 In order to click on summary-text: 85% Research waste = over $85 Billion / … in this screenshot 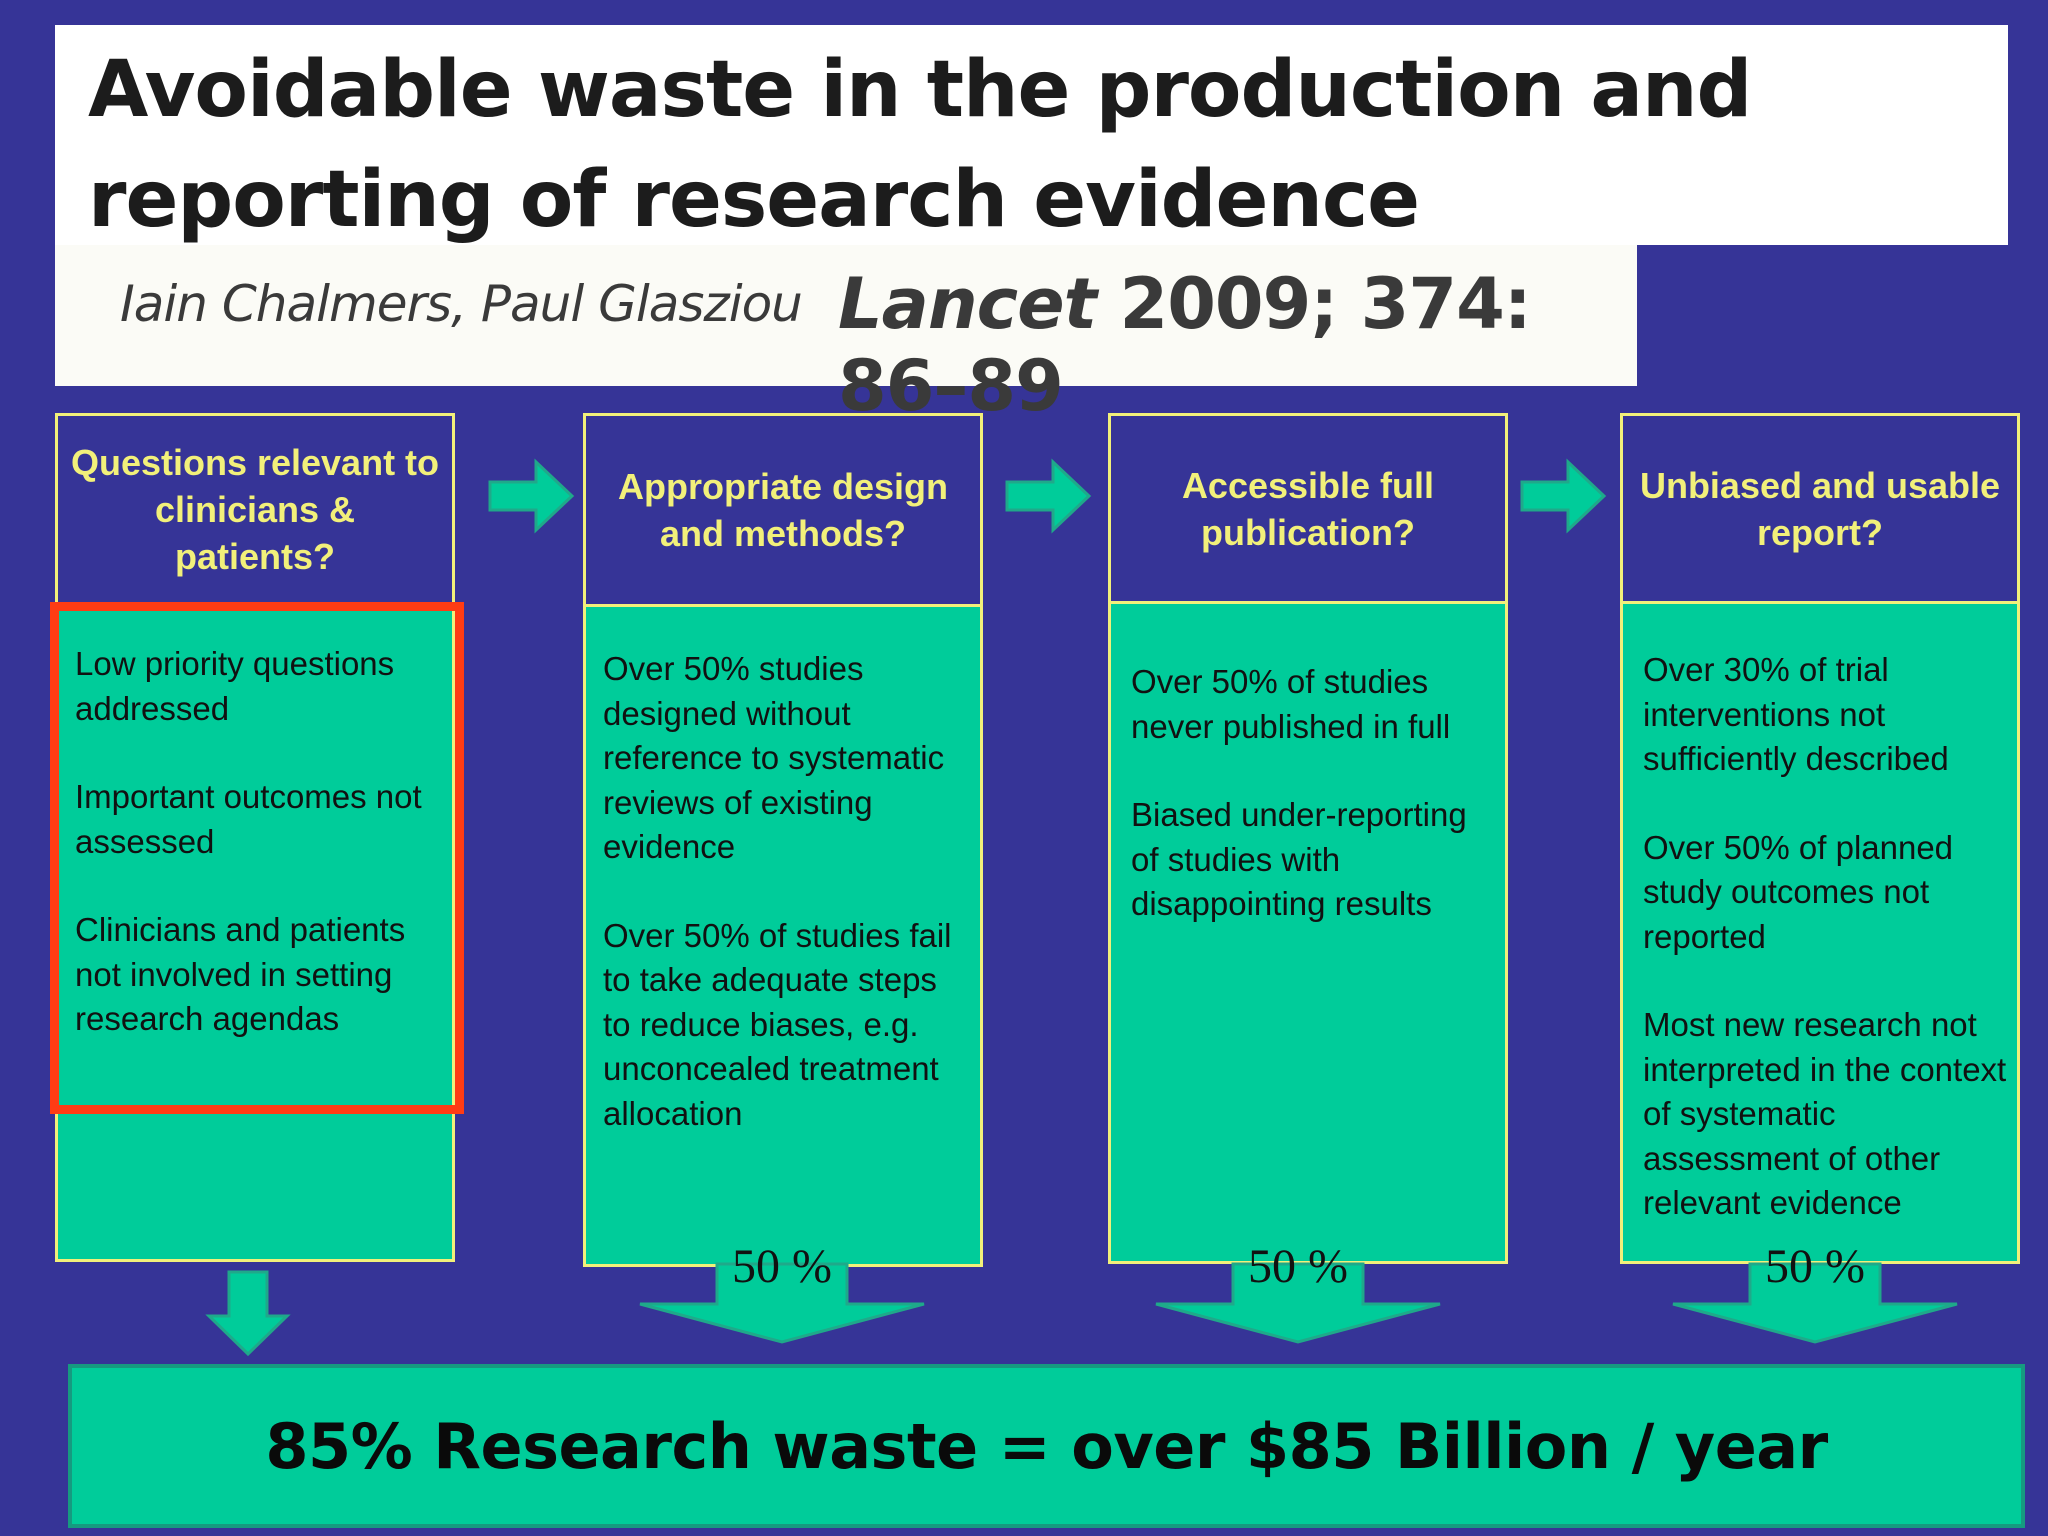, I will do `click(1046, 1446)`.